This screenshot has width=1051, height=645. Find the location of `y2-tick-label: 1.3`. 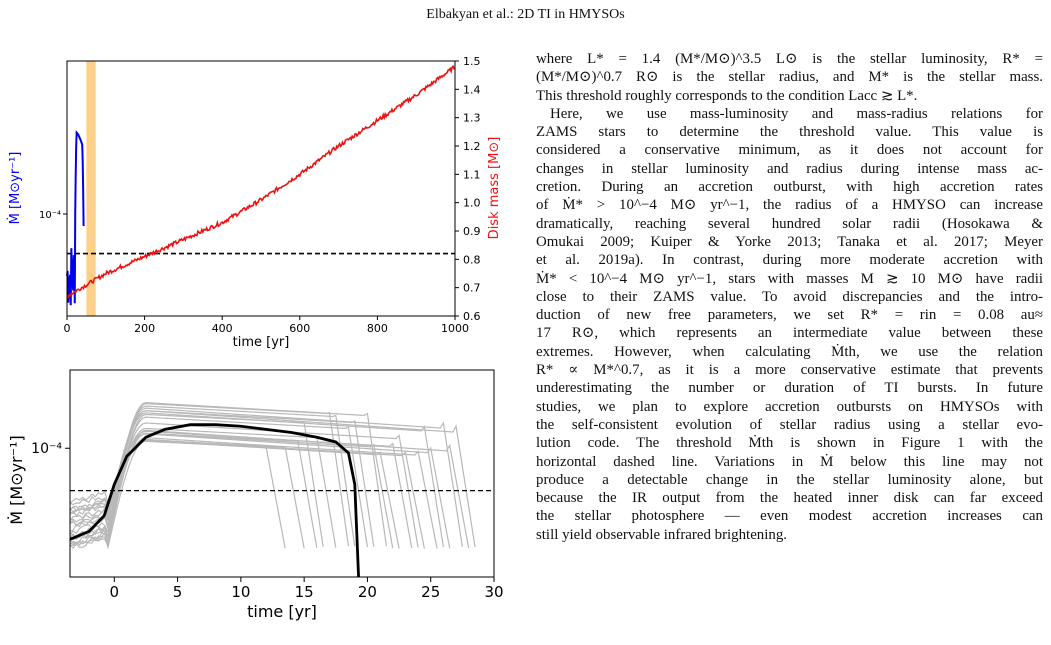

y2-tick-label: 1.3 is located at coordinates (472, 118).